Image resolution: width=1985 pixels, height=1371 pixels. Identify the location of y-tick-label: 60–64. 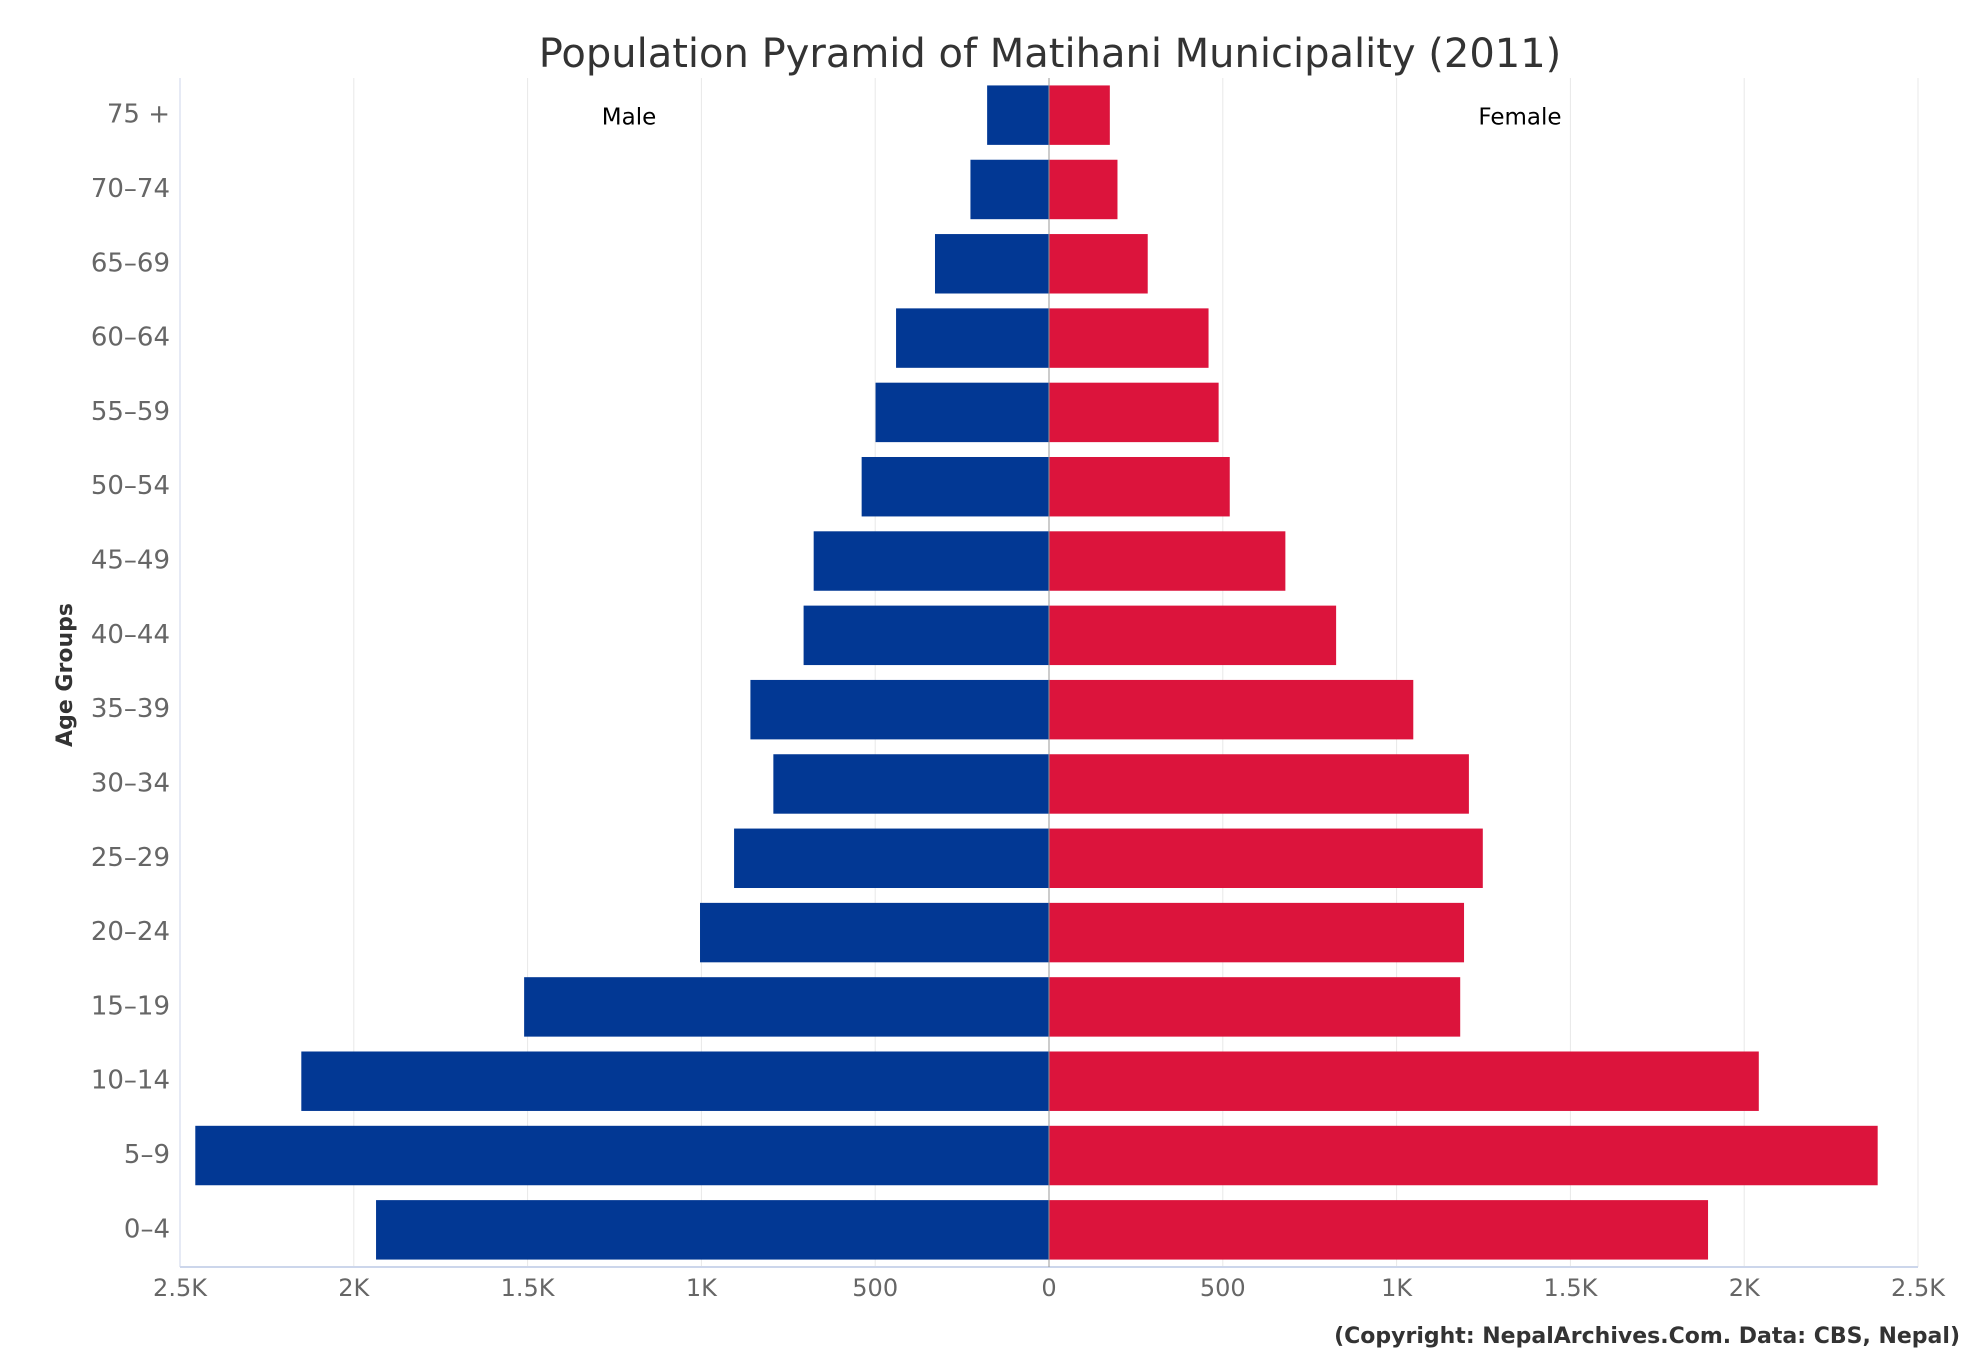
(130, 338).